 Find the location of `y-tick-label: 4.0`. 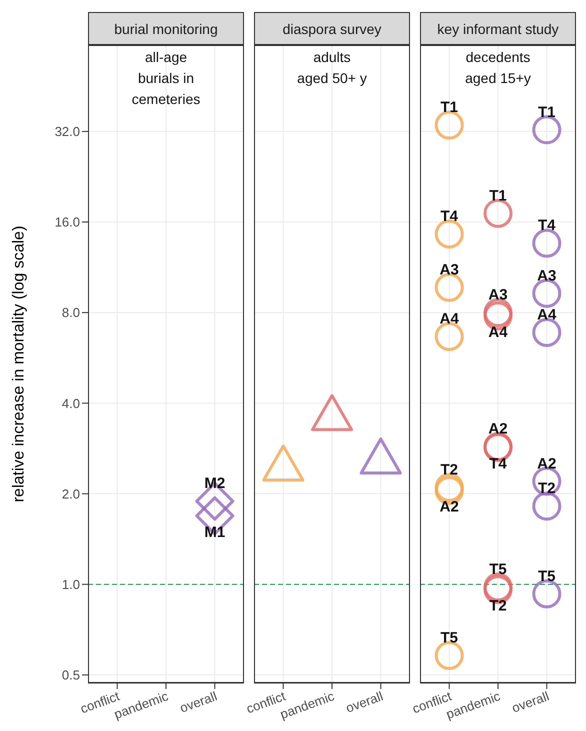

y-tick-label: 4.0 is located at coordinates (71, 403).